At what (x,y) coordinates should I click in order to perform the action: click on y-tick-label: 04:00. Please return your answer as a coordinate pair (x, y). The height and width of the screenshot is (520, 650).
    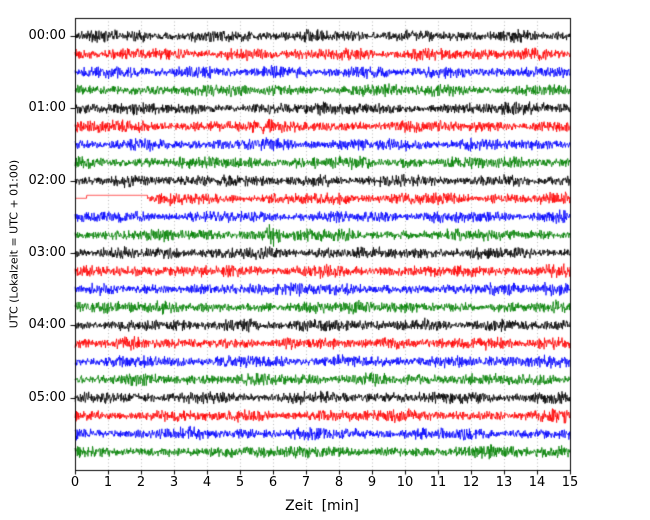
    Looking at the image, I should click on (47, 325).